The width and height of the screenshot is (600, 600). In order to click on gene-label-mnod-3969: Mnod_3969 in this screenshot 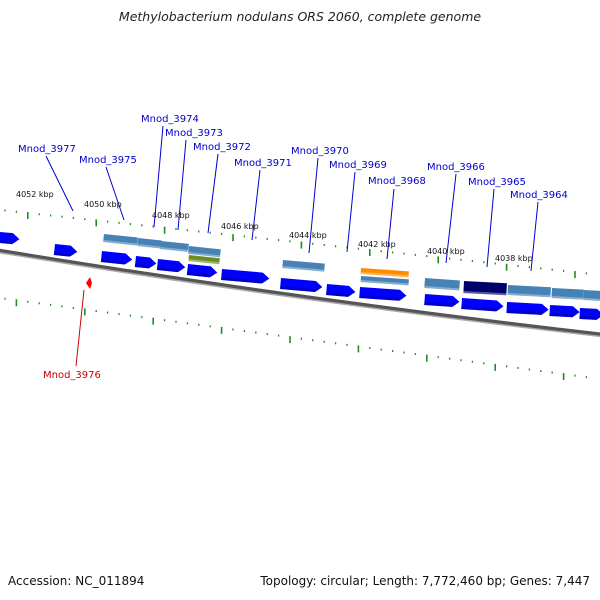, I will do `click(358, 165)`.